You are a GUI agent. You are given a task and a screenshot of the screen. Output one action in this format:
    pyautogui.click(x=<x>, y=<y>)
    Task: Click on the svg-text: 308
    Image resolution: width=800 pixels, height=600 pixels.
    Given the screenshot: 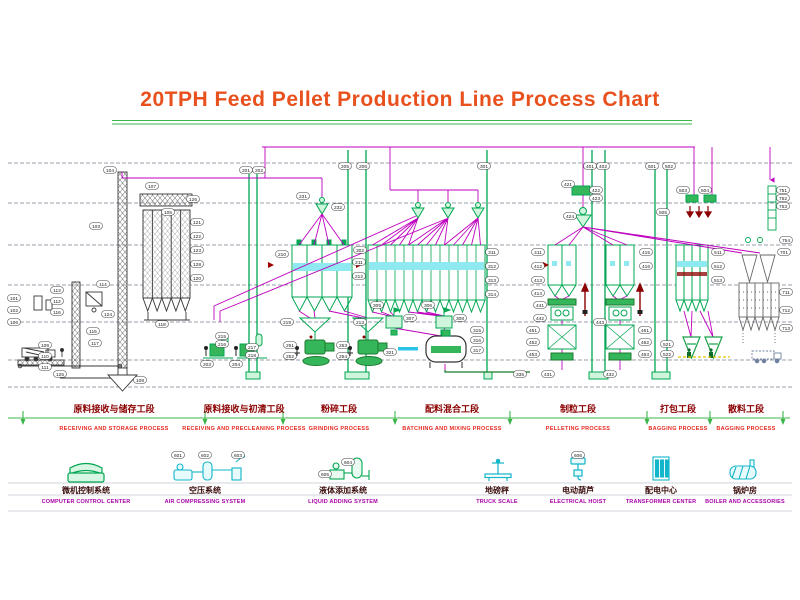 What is the action you would take?
    pyautogui.click(x=460, y=319)
    